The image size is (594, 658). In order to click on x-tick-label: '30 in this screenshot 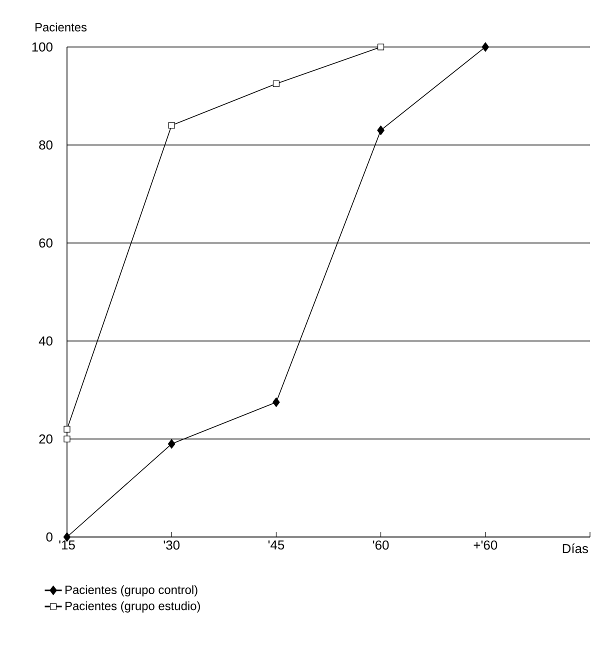, I will do `click(172, 545)`.